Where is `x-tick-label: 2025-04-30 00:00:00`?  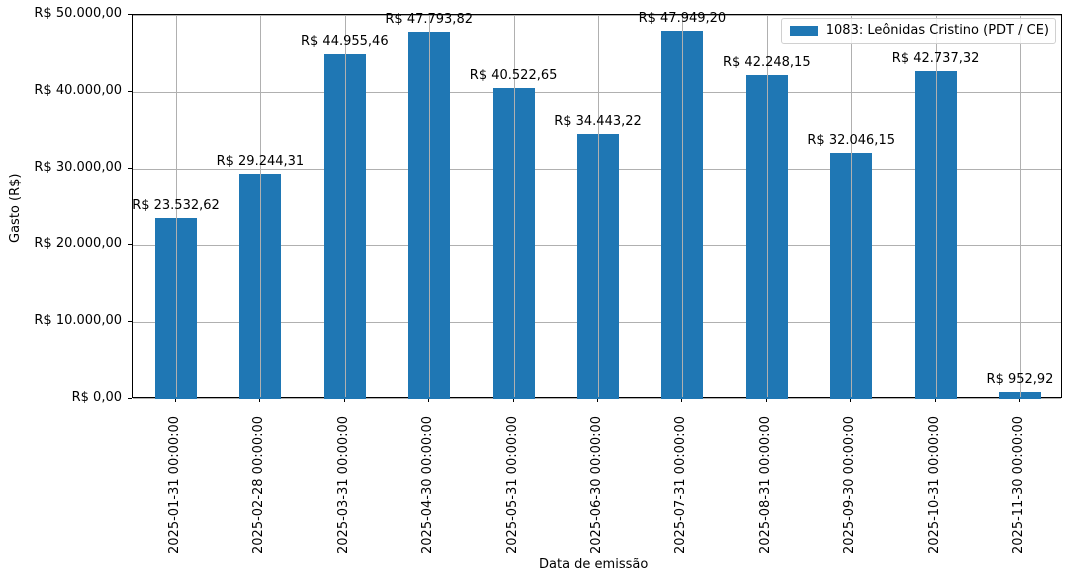
x-tick-label: 2025-04-30 00:00:00 is located at coordinates (427, 484).